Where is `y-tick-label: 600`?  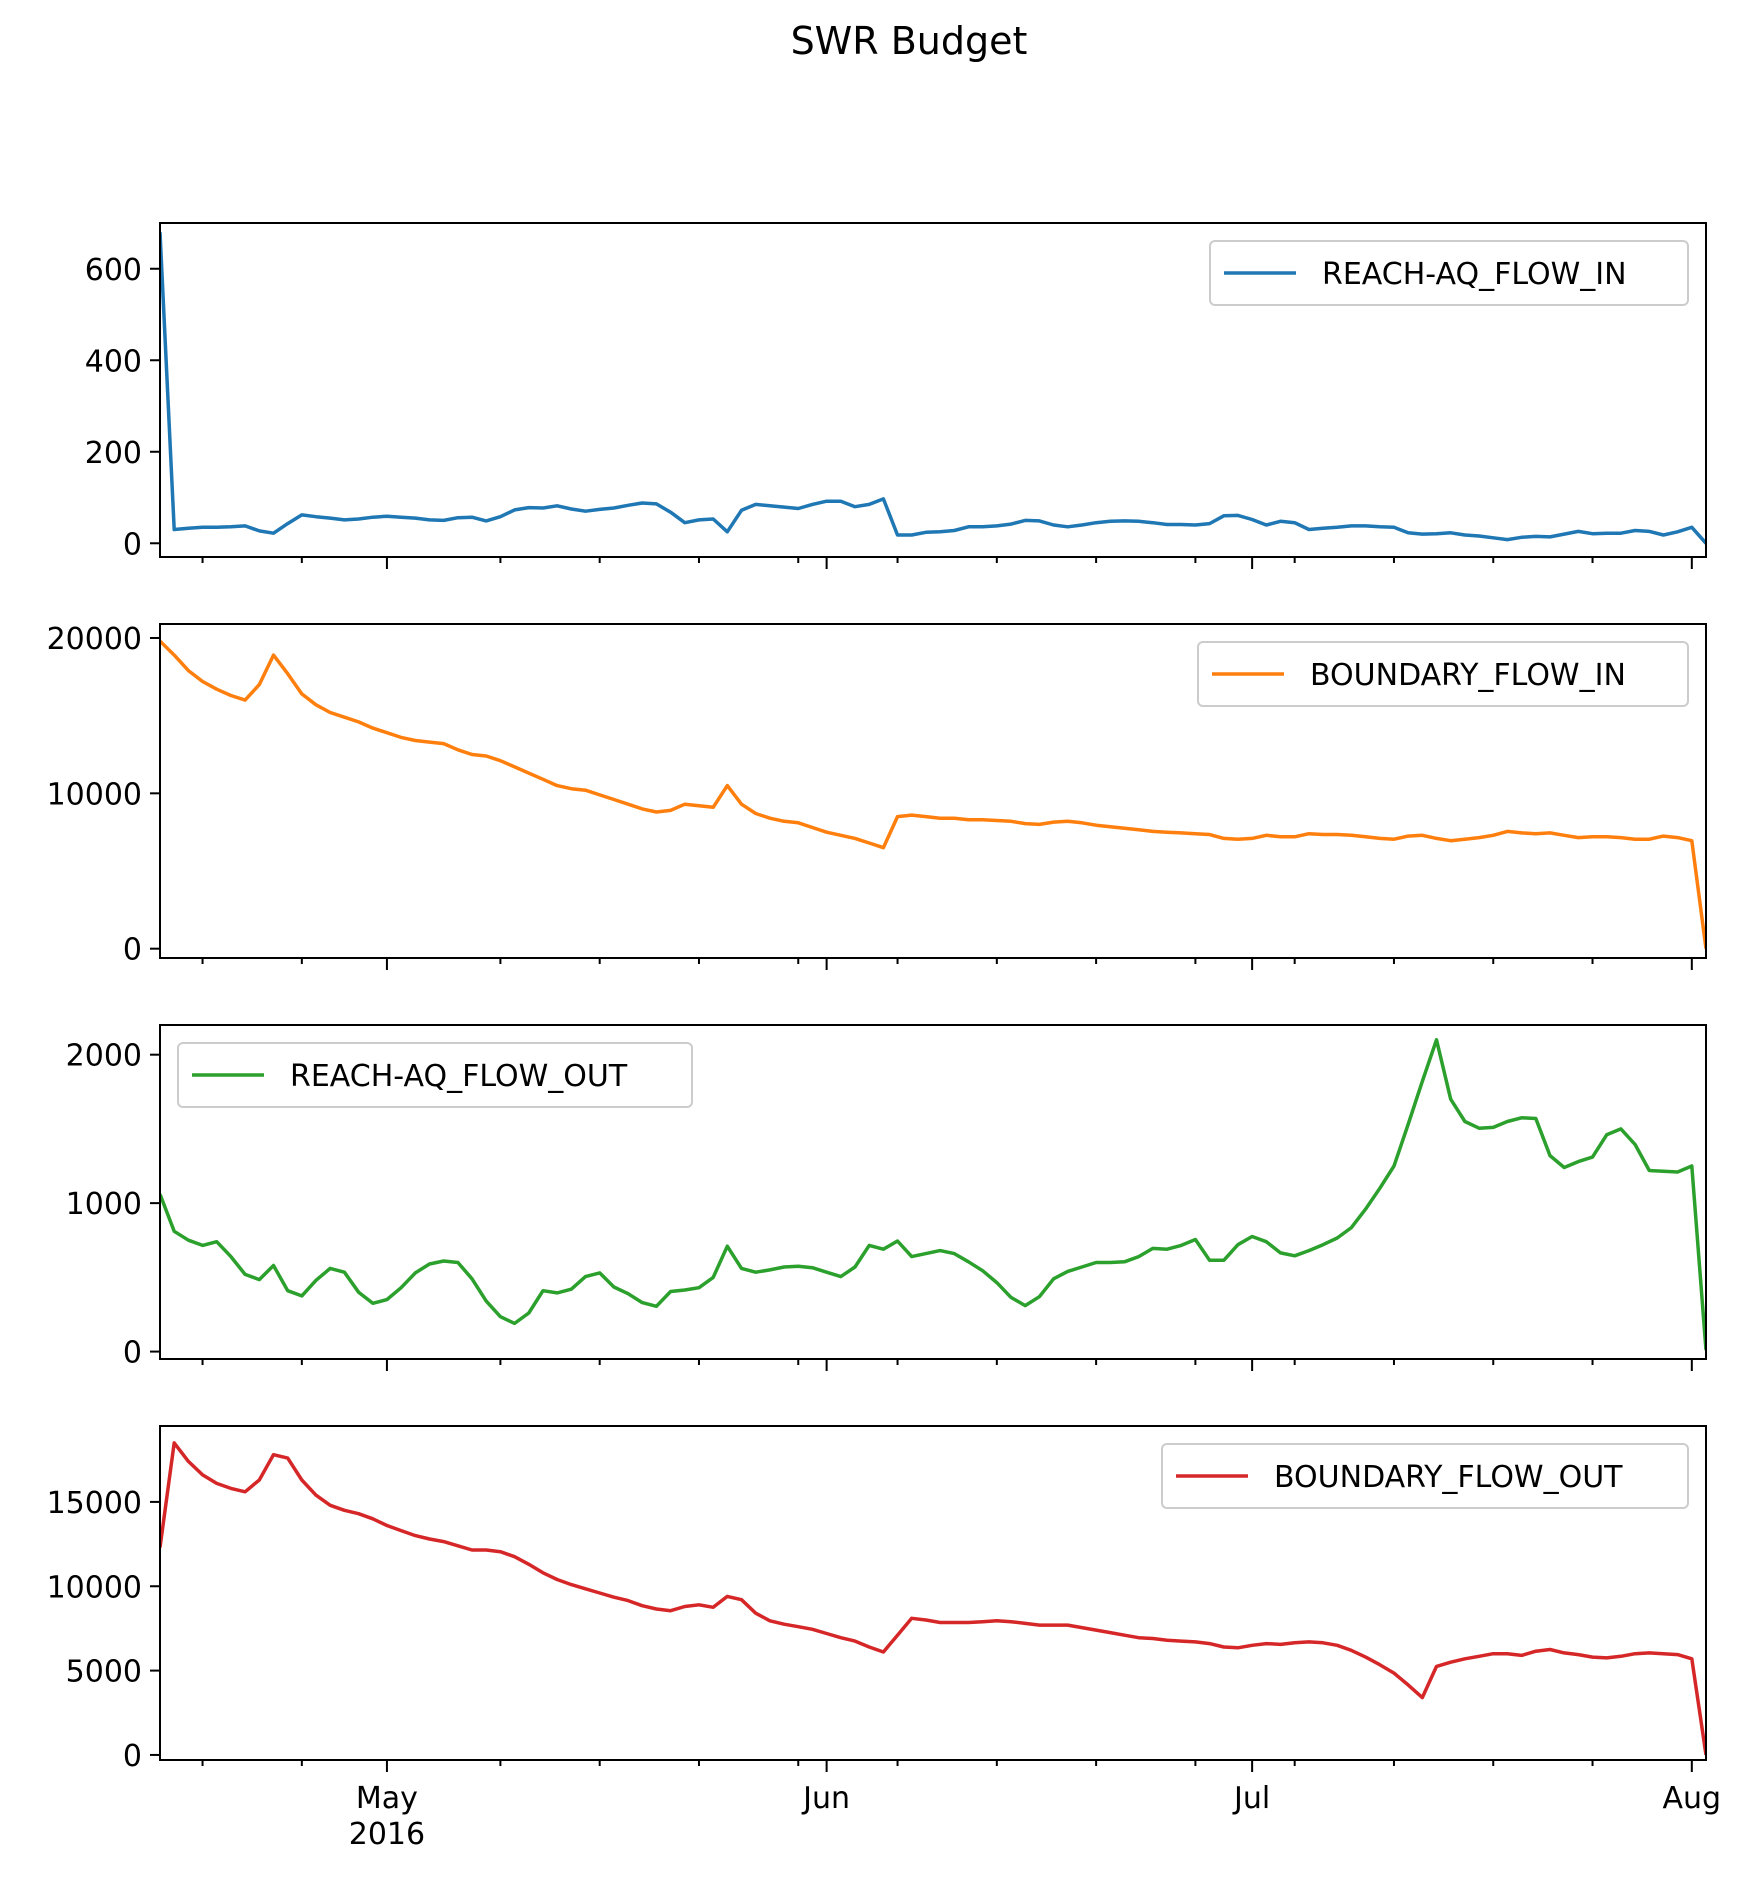 y-tick-label: 600 is located at coordinates (113, 270).